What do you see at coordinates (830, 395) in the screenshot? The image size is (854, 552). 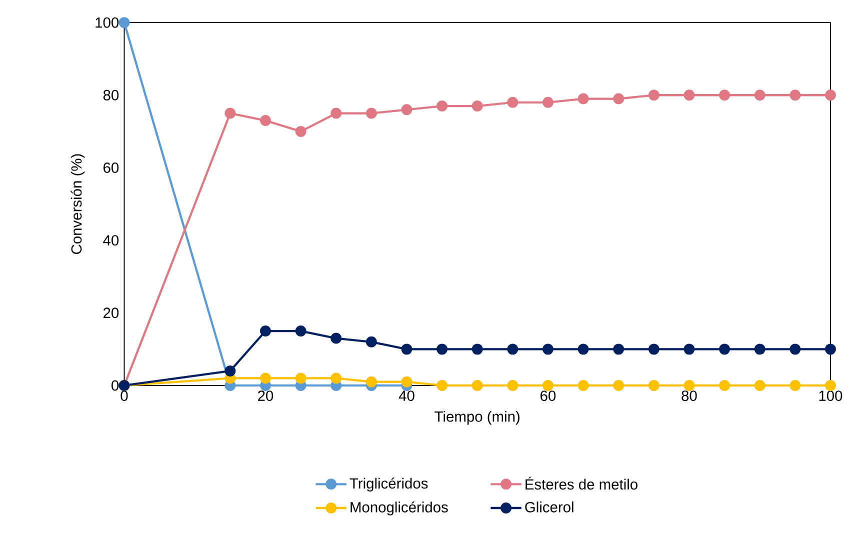 I see `x-tick-label: 100` at bounding box center [830, 395].